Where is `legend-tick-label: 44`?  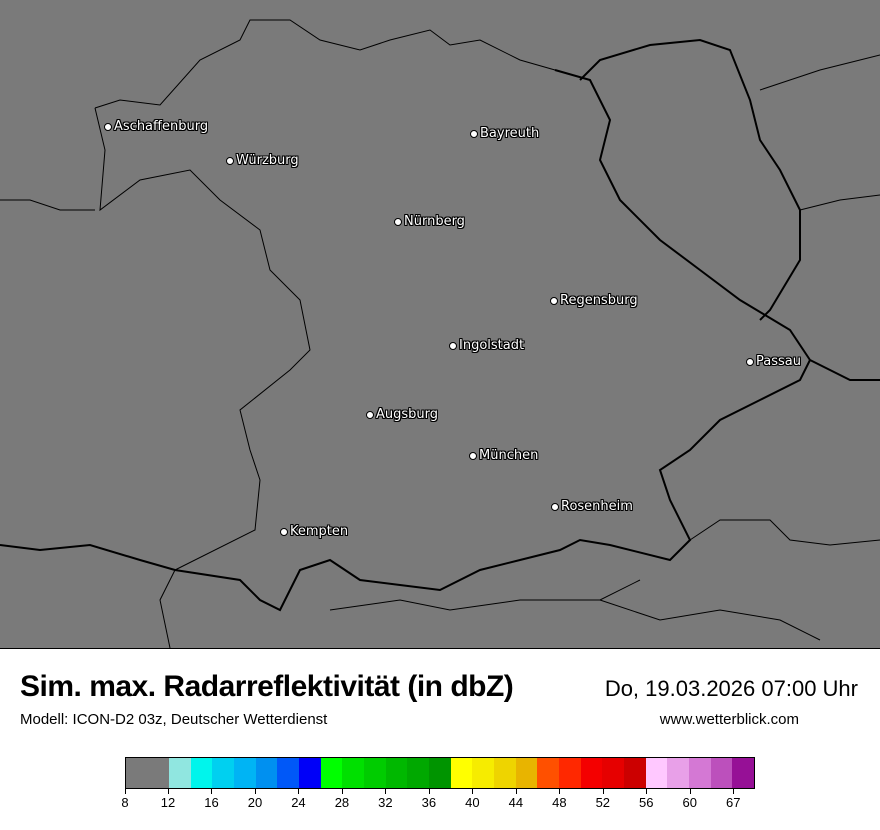
legend-tick-label: 44 is located at coordinates (516, 802).